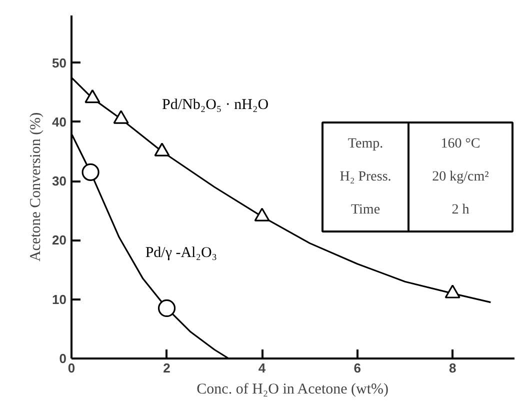 This screenshot has width=516, height=410. I want to click on annotation: 160 °C, so click(460, 144).